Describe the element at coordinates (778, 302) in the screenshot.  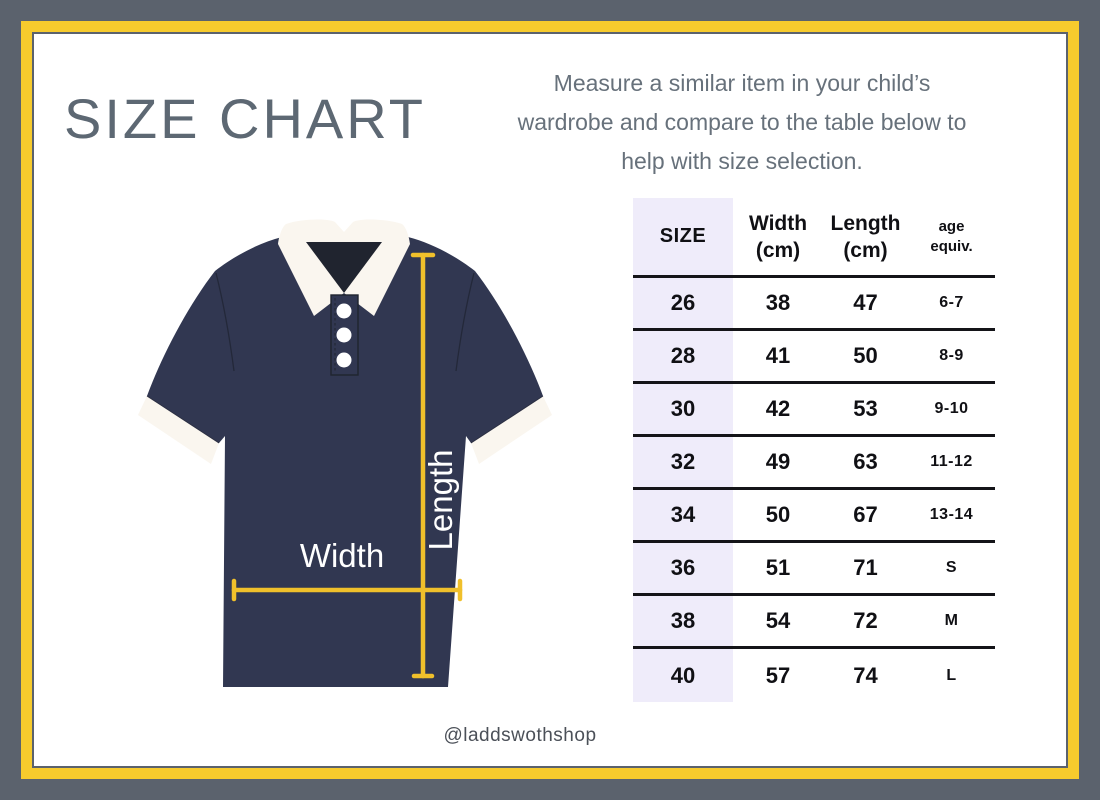
I see `width-cell: 38` at that location.